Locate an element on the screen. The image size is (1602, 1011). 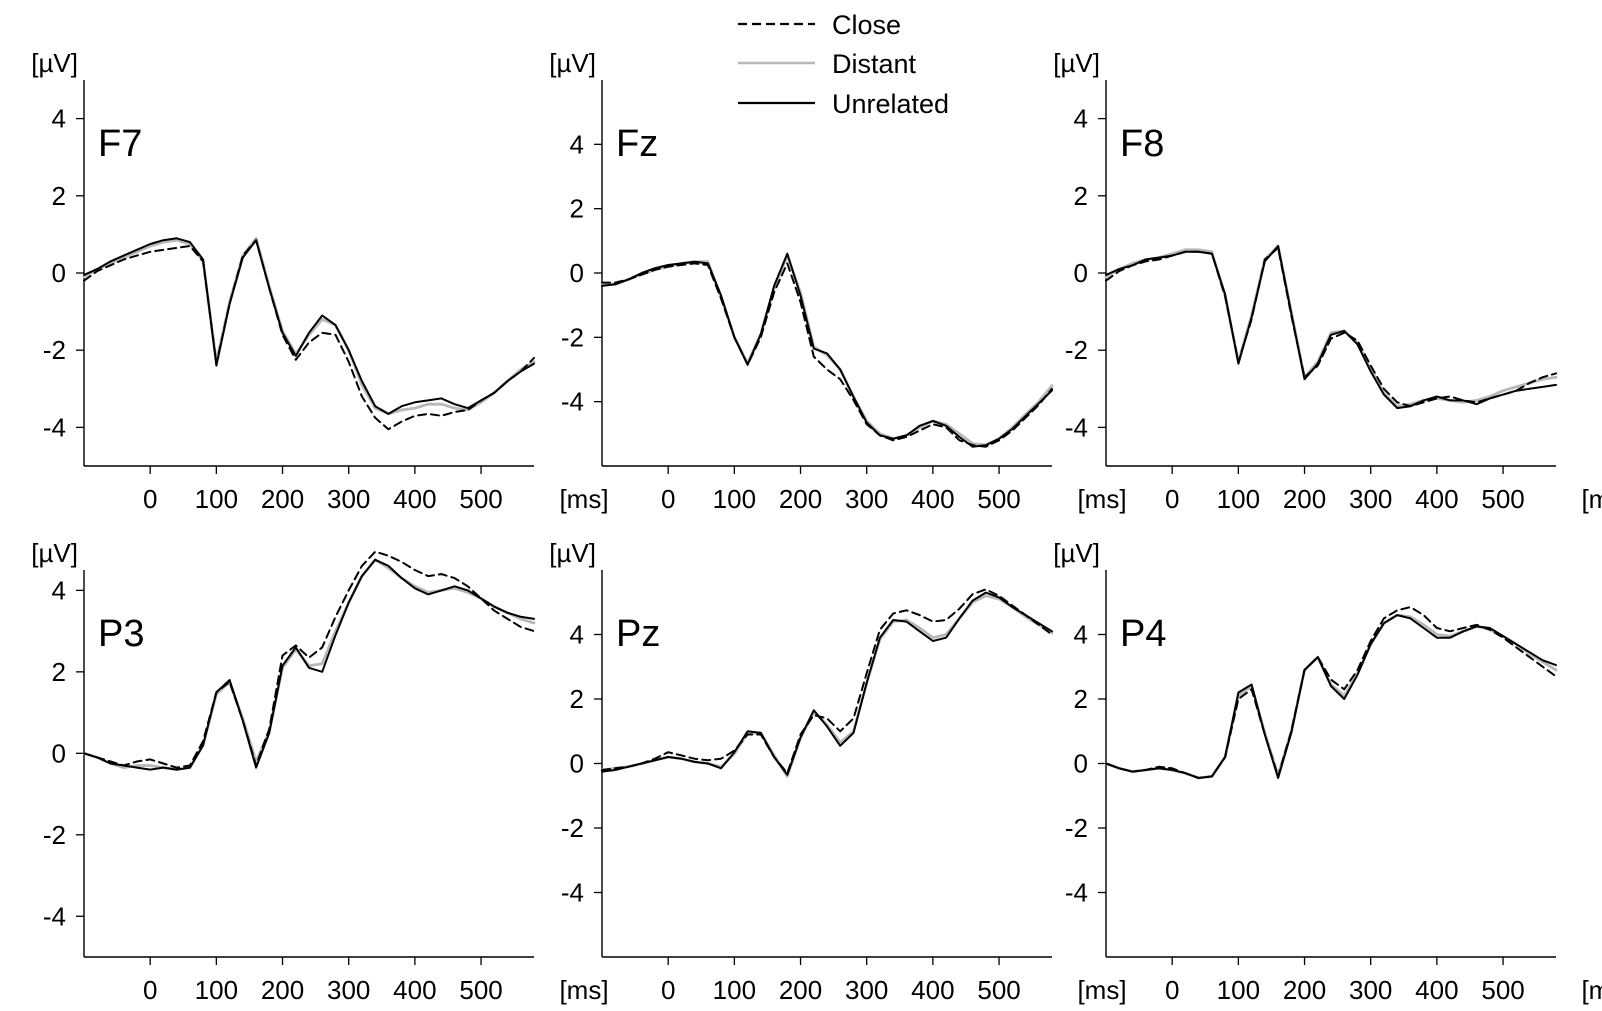
legend-item-unrelated: Unrelated is located at coordinates (843, 104).